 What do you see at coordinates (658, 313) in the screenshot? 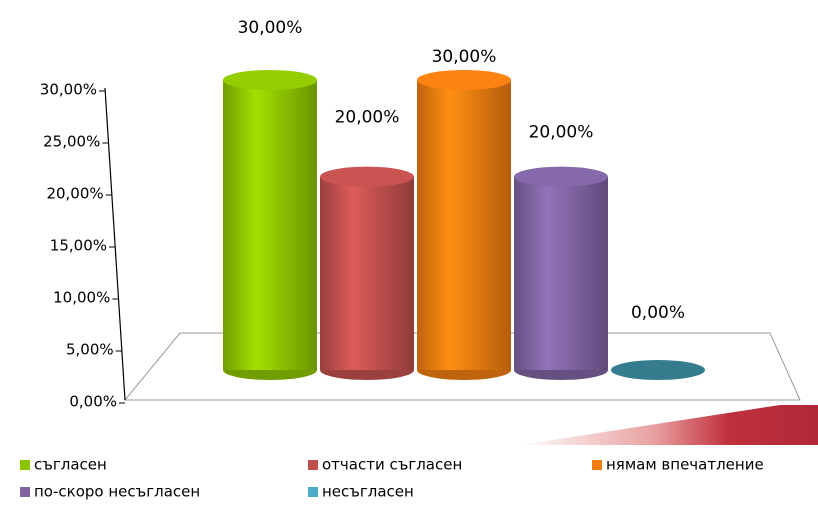
I see `value-label: 0,00%` at bounding box center [658, 313].